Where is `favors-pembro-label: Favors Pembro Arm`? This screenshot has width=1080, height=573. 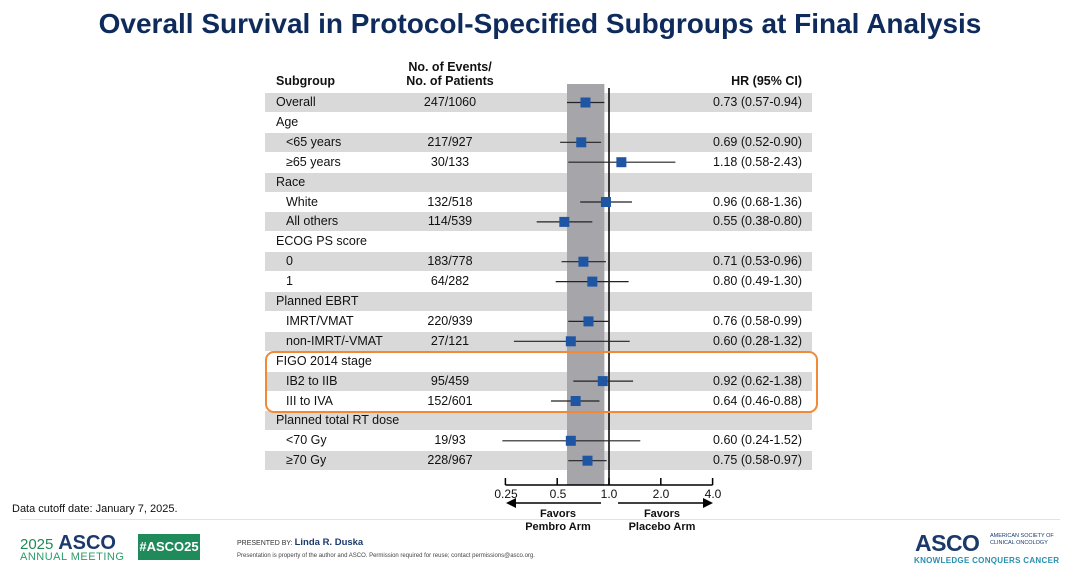
favors-pembro-label: Favors Pembro Arm is located at coordinates (558, 521).